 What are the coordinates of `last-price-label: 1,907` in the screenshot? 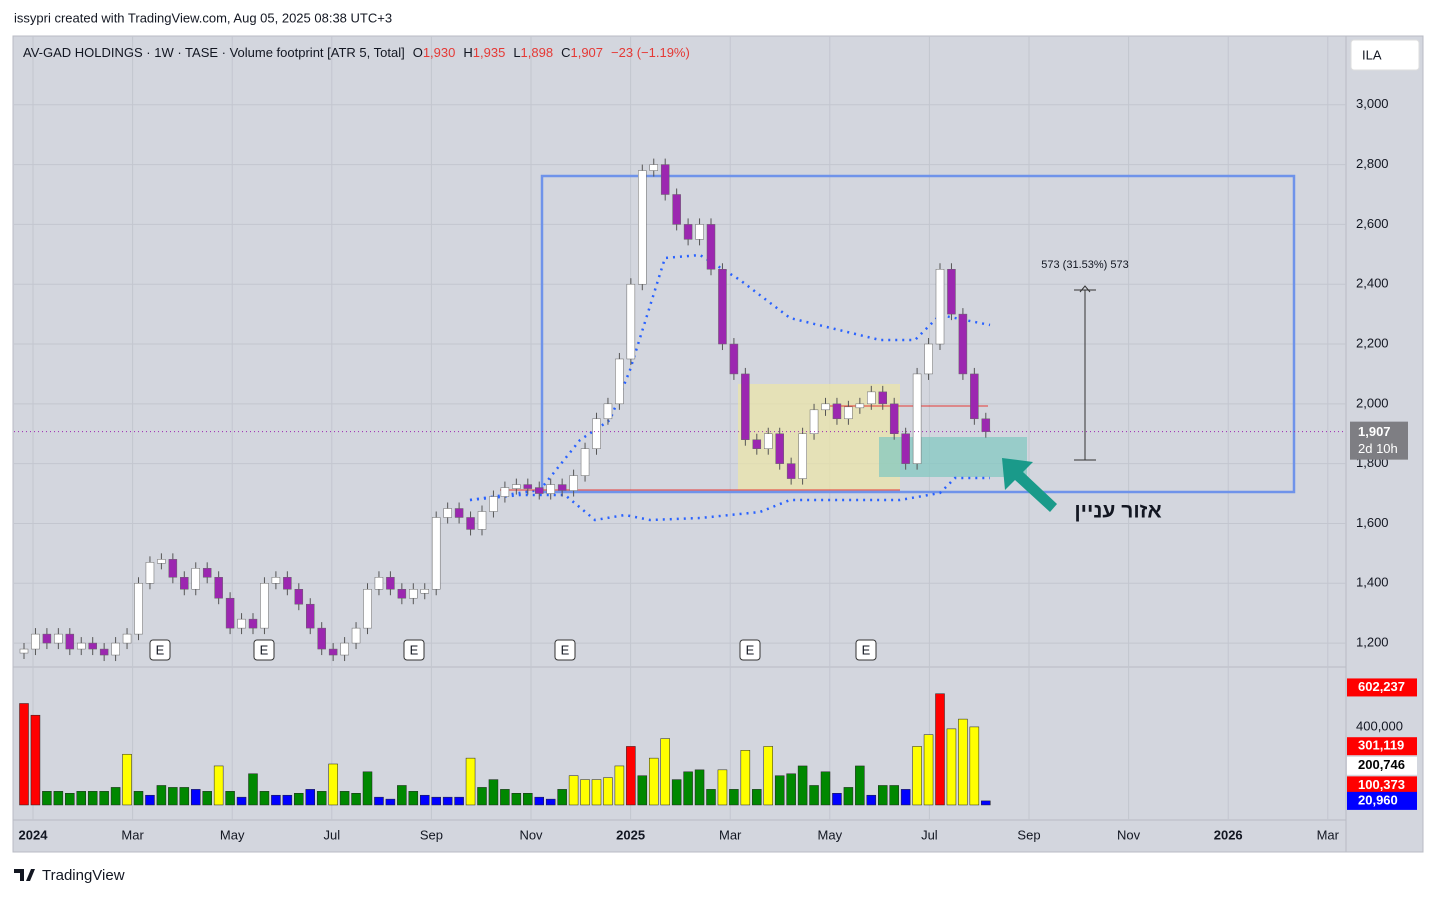 It's located at (1374, 431).